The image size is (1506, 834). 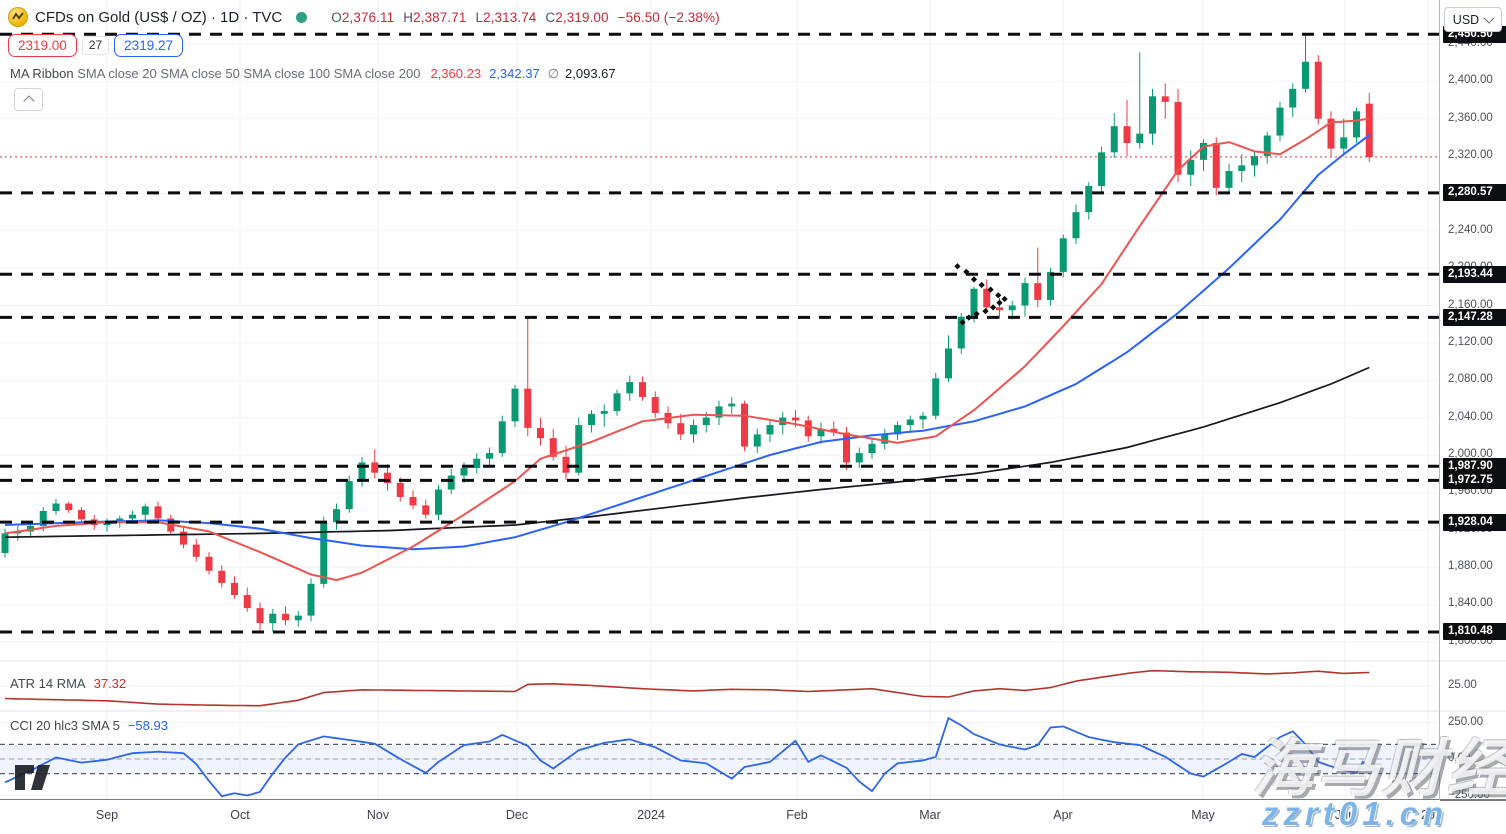 What do you see at coordinates (1203, 815) in the screenshot?
I see `time-tick-label: May` at bounding box center [1203, 815].